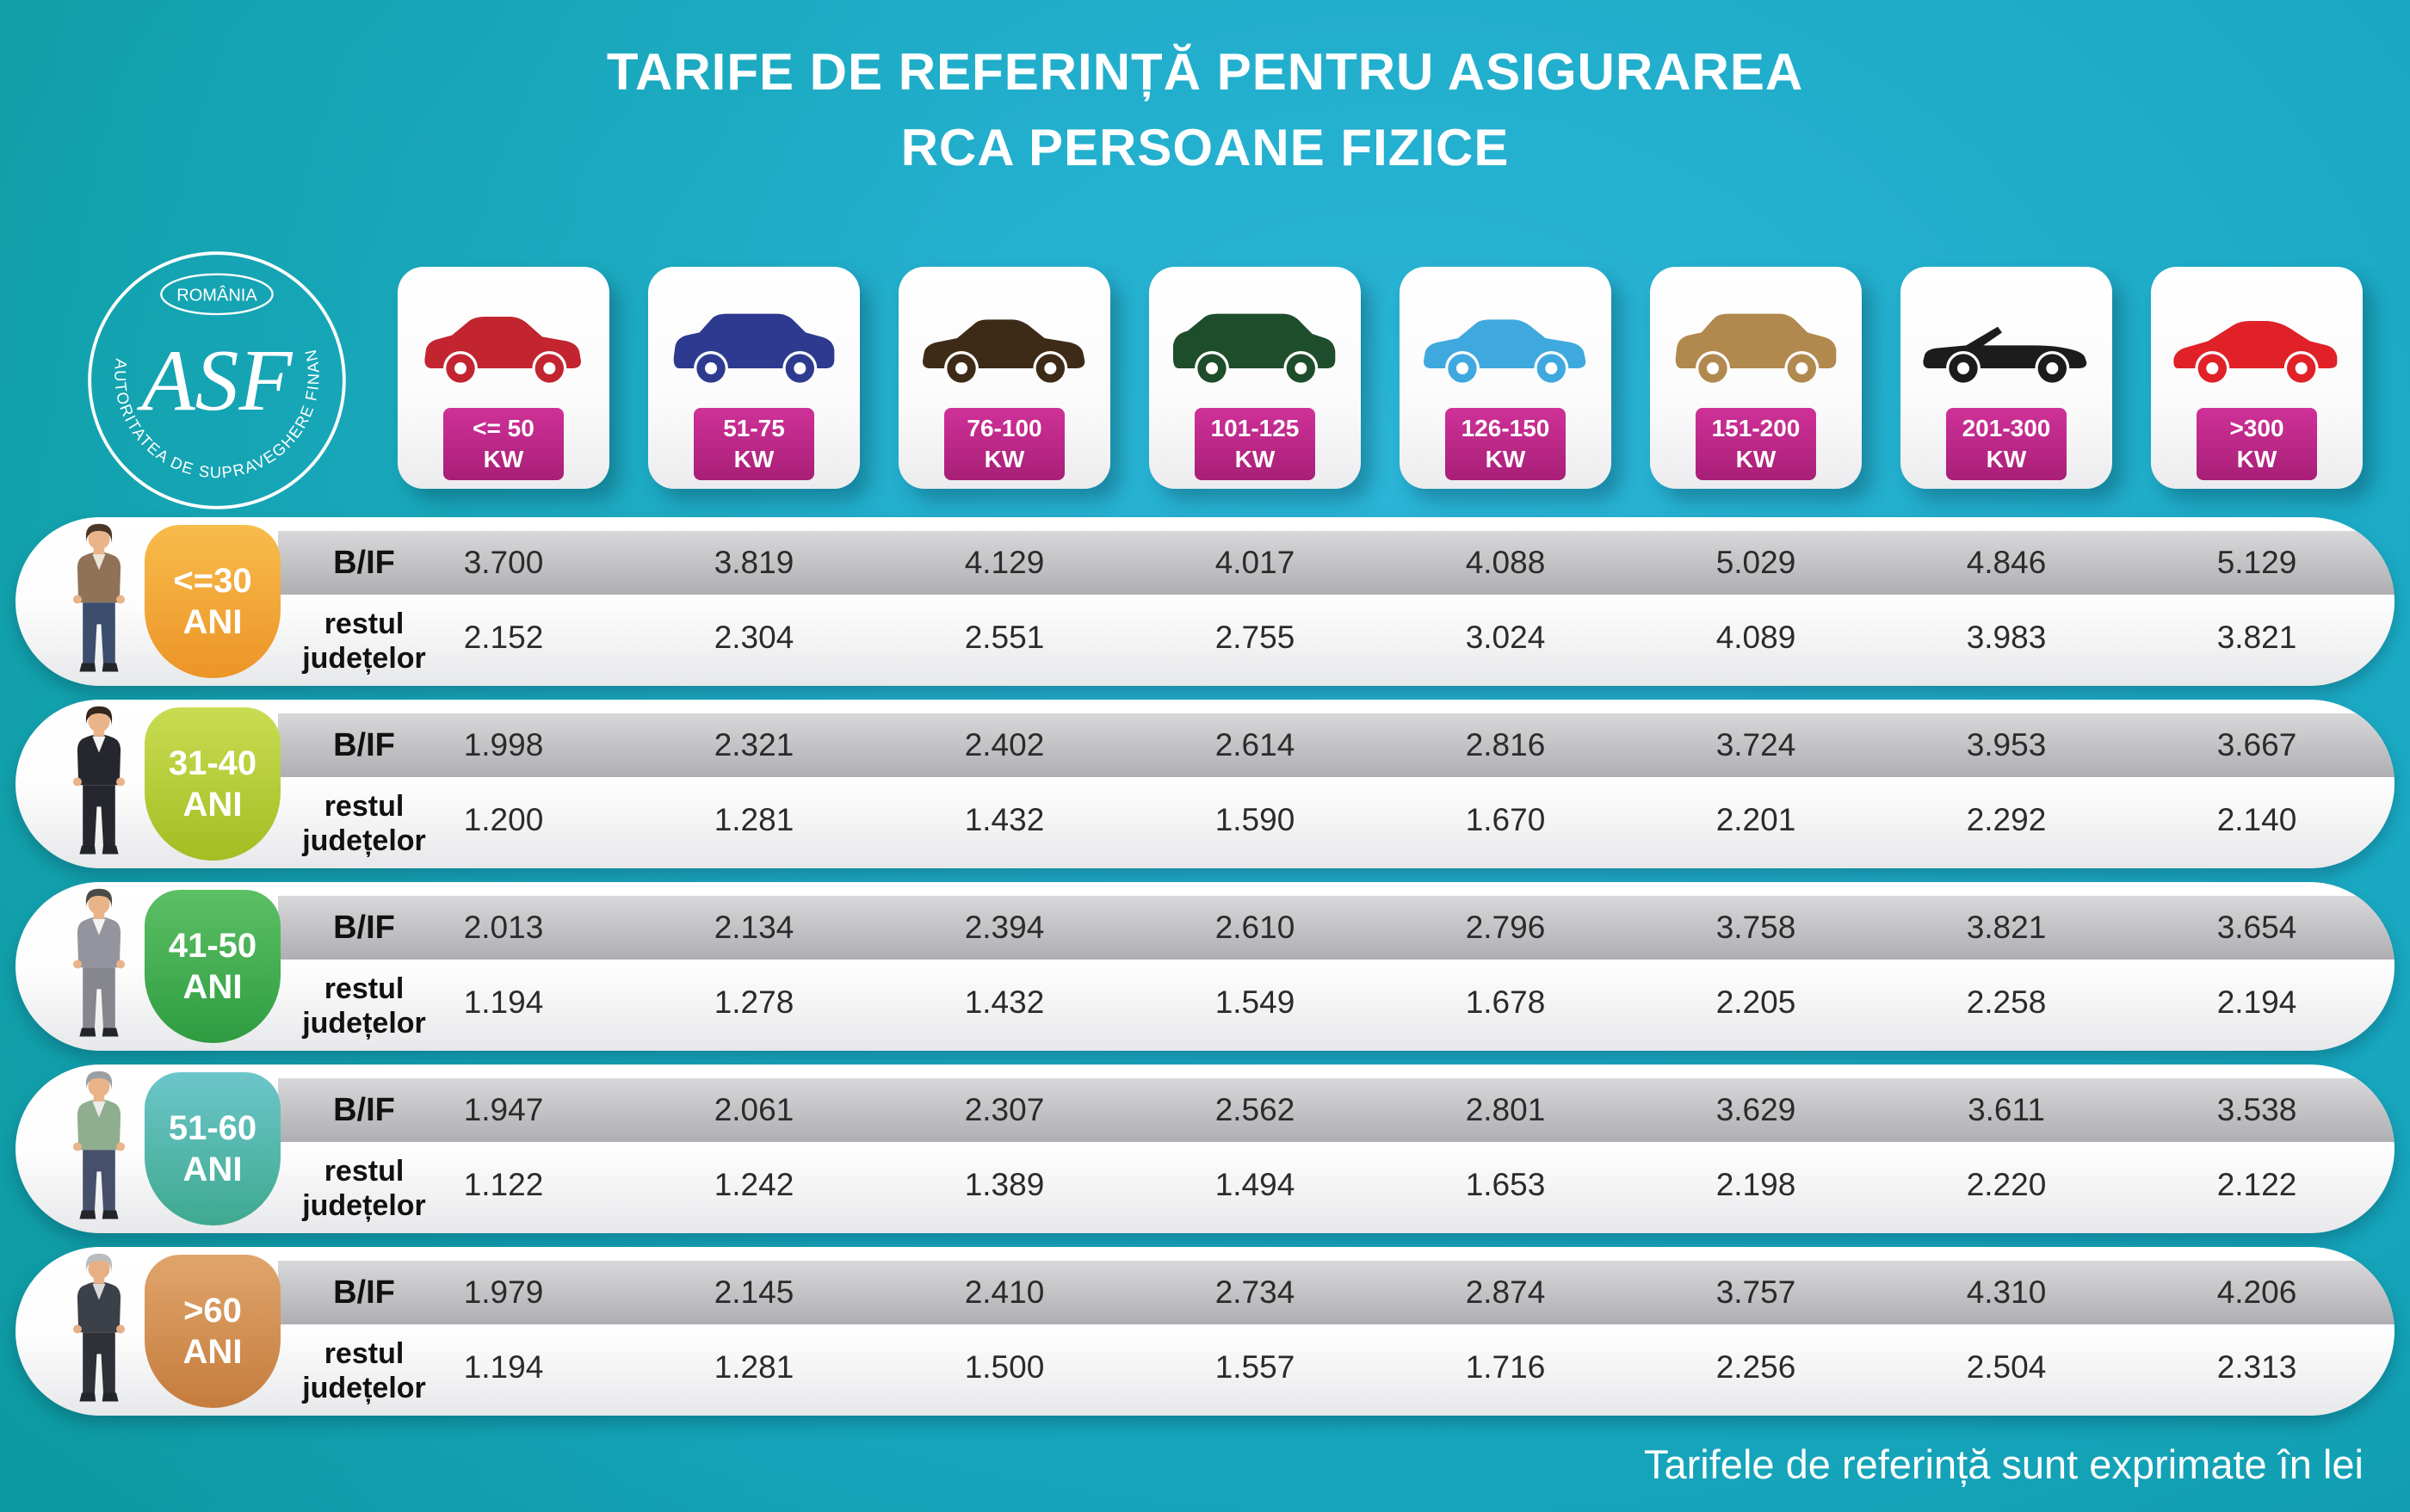  What do you see at coordinates (1506, 1002) in the screenshot?
I see `tariff-cell: 1.678` at bounding box center [1506, 1002].